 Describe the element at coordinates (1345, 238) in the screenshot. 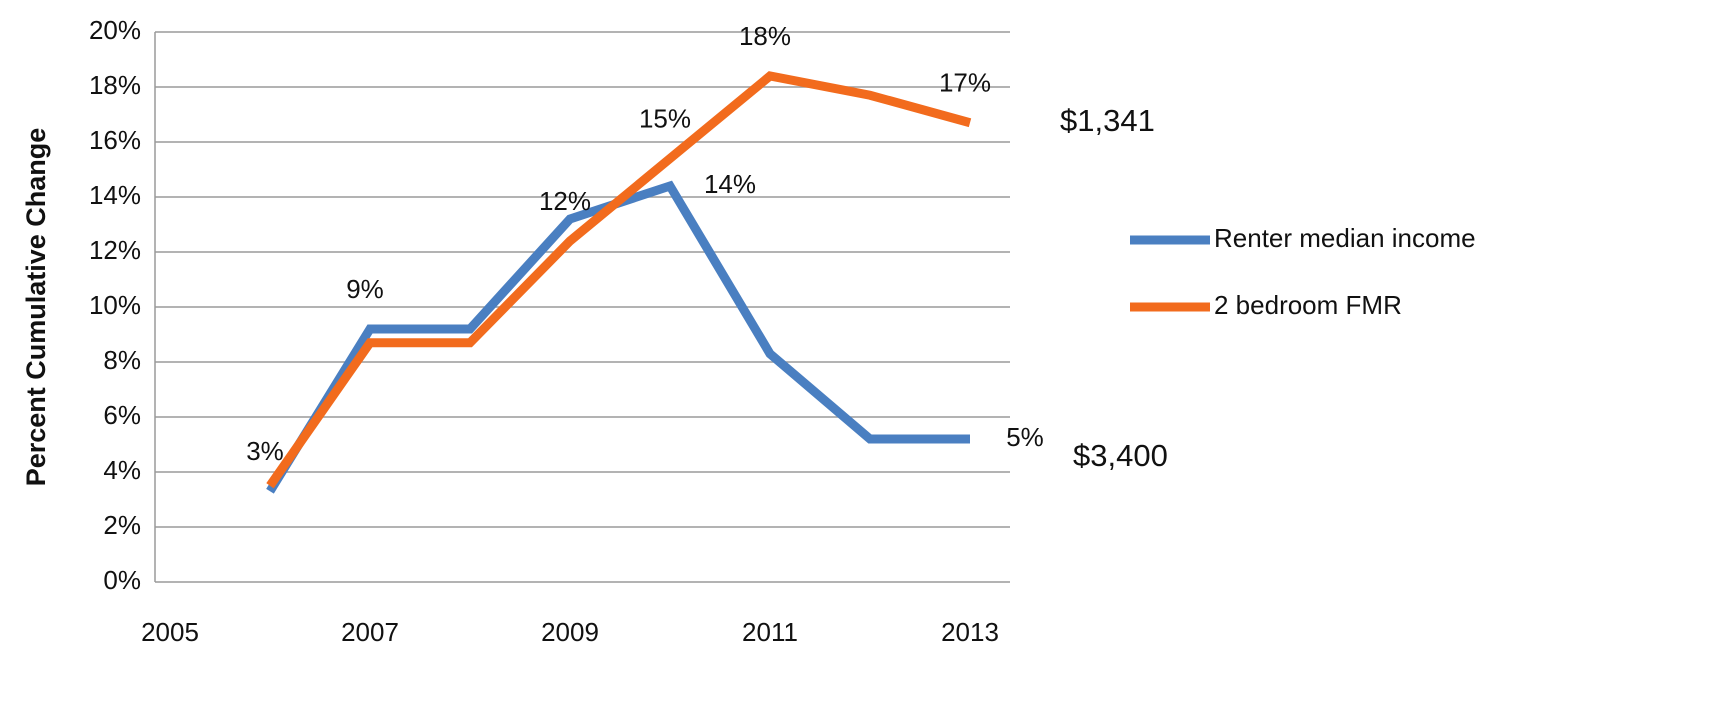

I see `legend-label: Renter median income` at that location.